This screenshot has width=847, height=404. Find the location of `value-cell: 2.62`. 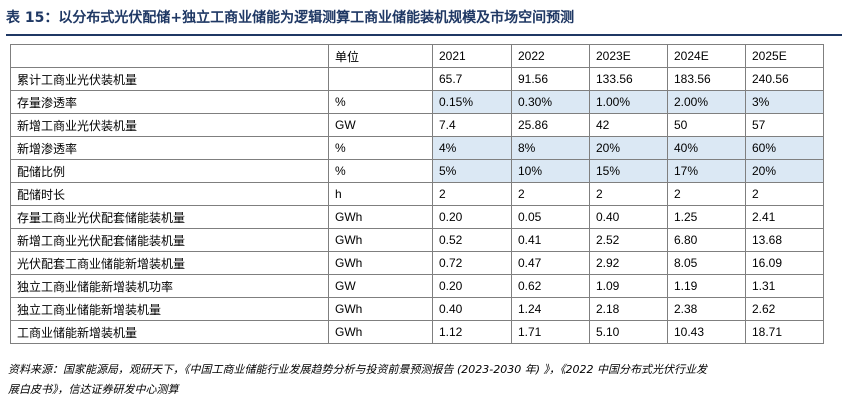

value-cell: 2.62 is located at coordinates (784, 309).